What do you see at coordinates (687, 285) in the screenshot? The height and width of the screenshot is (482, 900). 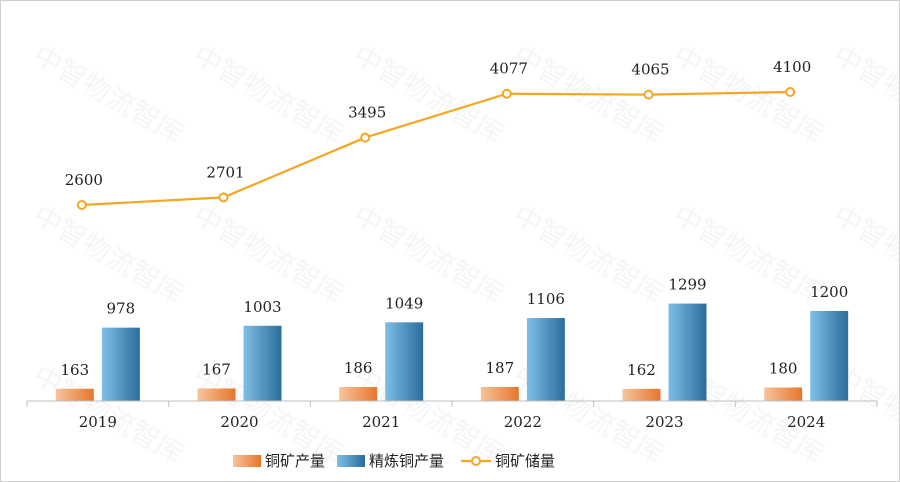 I see `data-label-bar2: 1299` at bounding box center [687, 285].